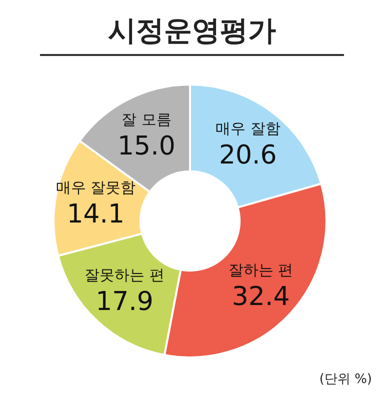 The width and height of the screenshot is (384, 400). What do you see at coordinates (124, 275) in the screenshot?
I see `slice-label: 잘못하는 편` at bounding box center [124, 275].